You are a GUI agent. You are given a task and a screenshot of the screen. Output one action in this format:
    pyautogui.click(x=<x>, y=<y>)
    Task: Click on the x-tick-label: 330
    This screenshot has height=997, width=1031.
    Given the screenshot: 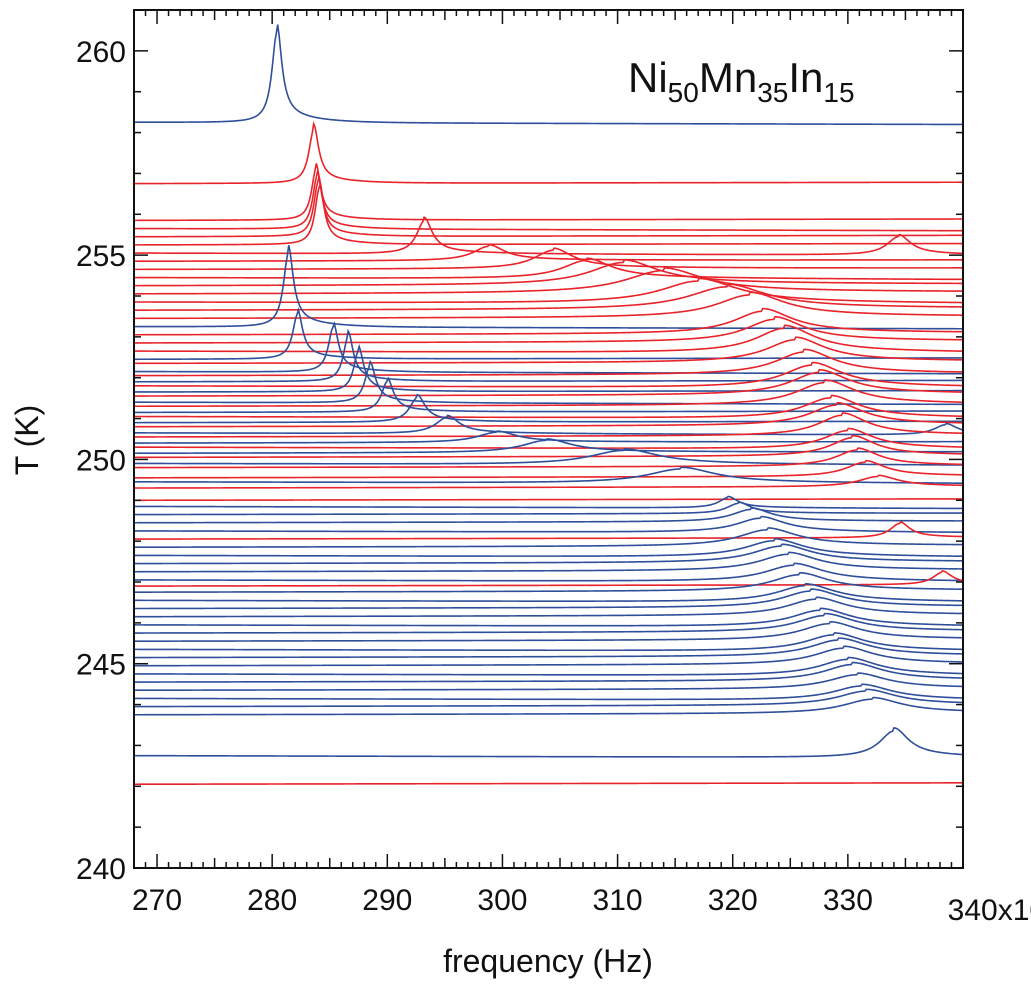 What is the action you would take?
    pyautogui.click(x=848, y=900)
    